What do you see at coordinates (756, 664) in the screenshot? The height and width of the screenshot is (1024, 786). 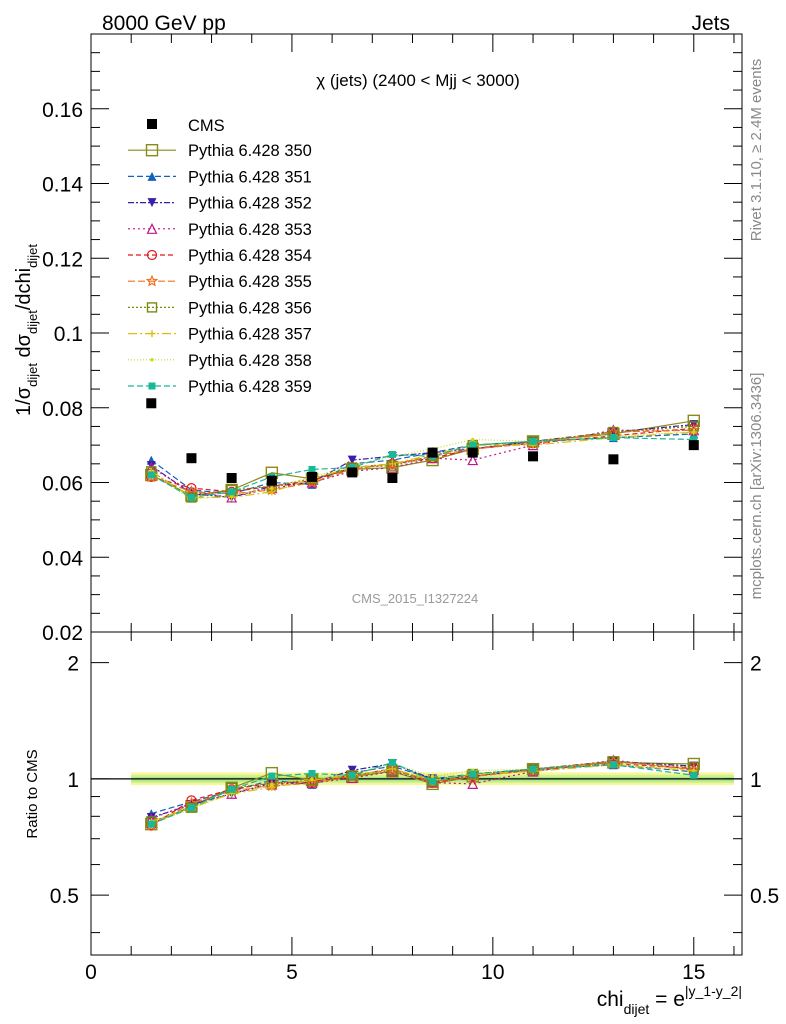 I see `y-tick-label-ratio-right: 2` at bounding box center [756, 664].